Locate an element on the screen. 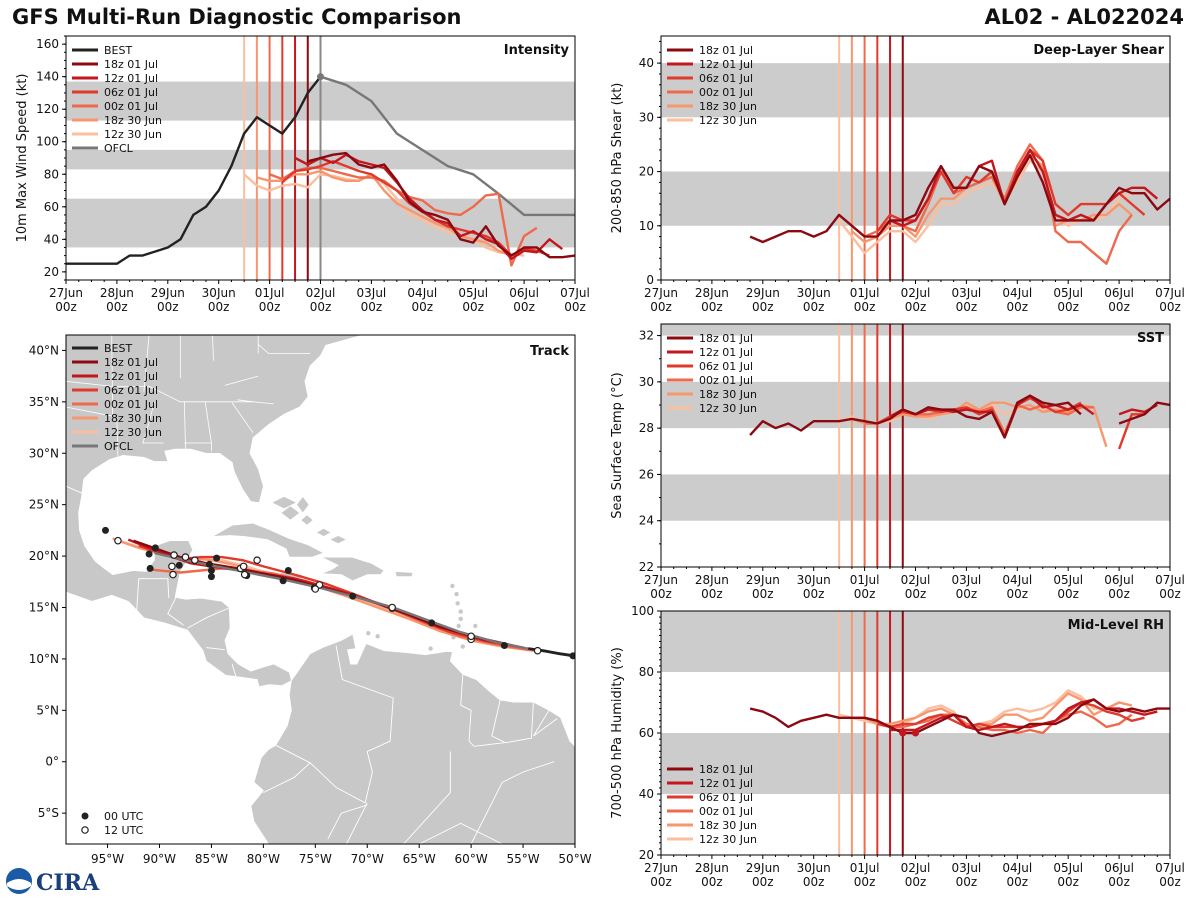  series-line-run_18z_30Jun is located at coordinates (384, 213).